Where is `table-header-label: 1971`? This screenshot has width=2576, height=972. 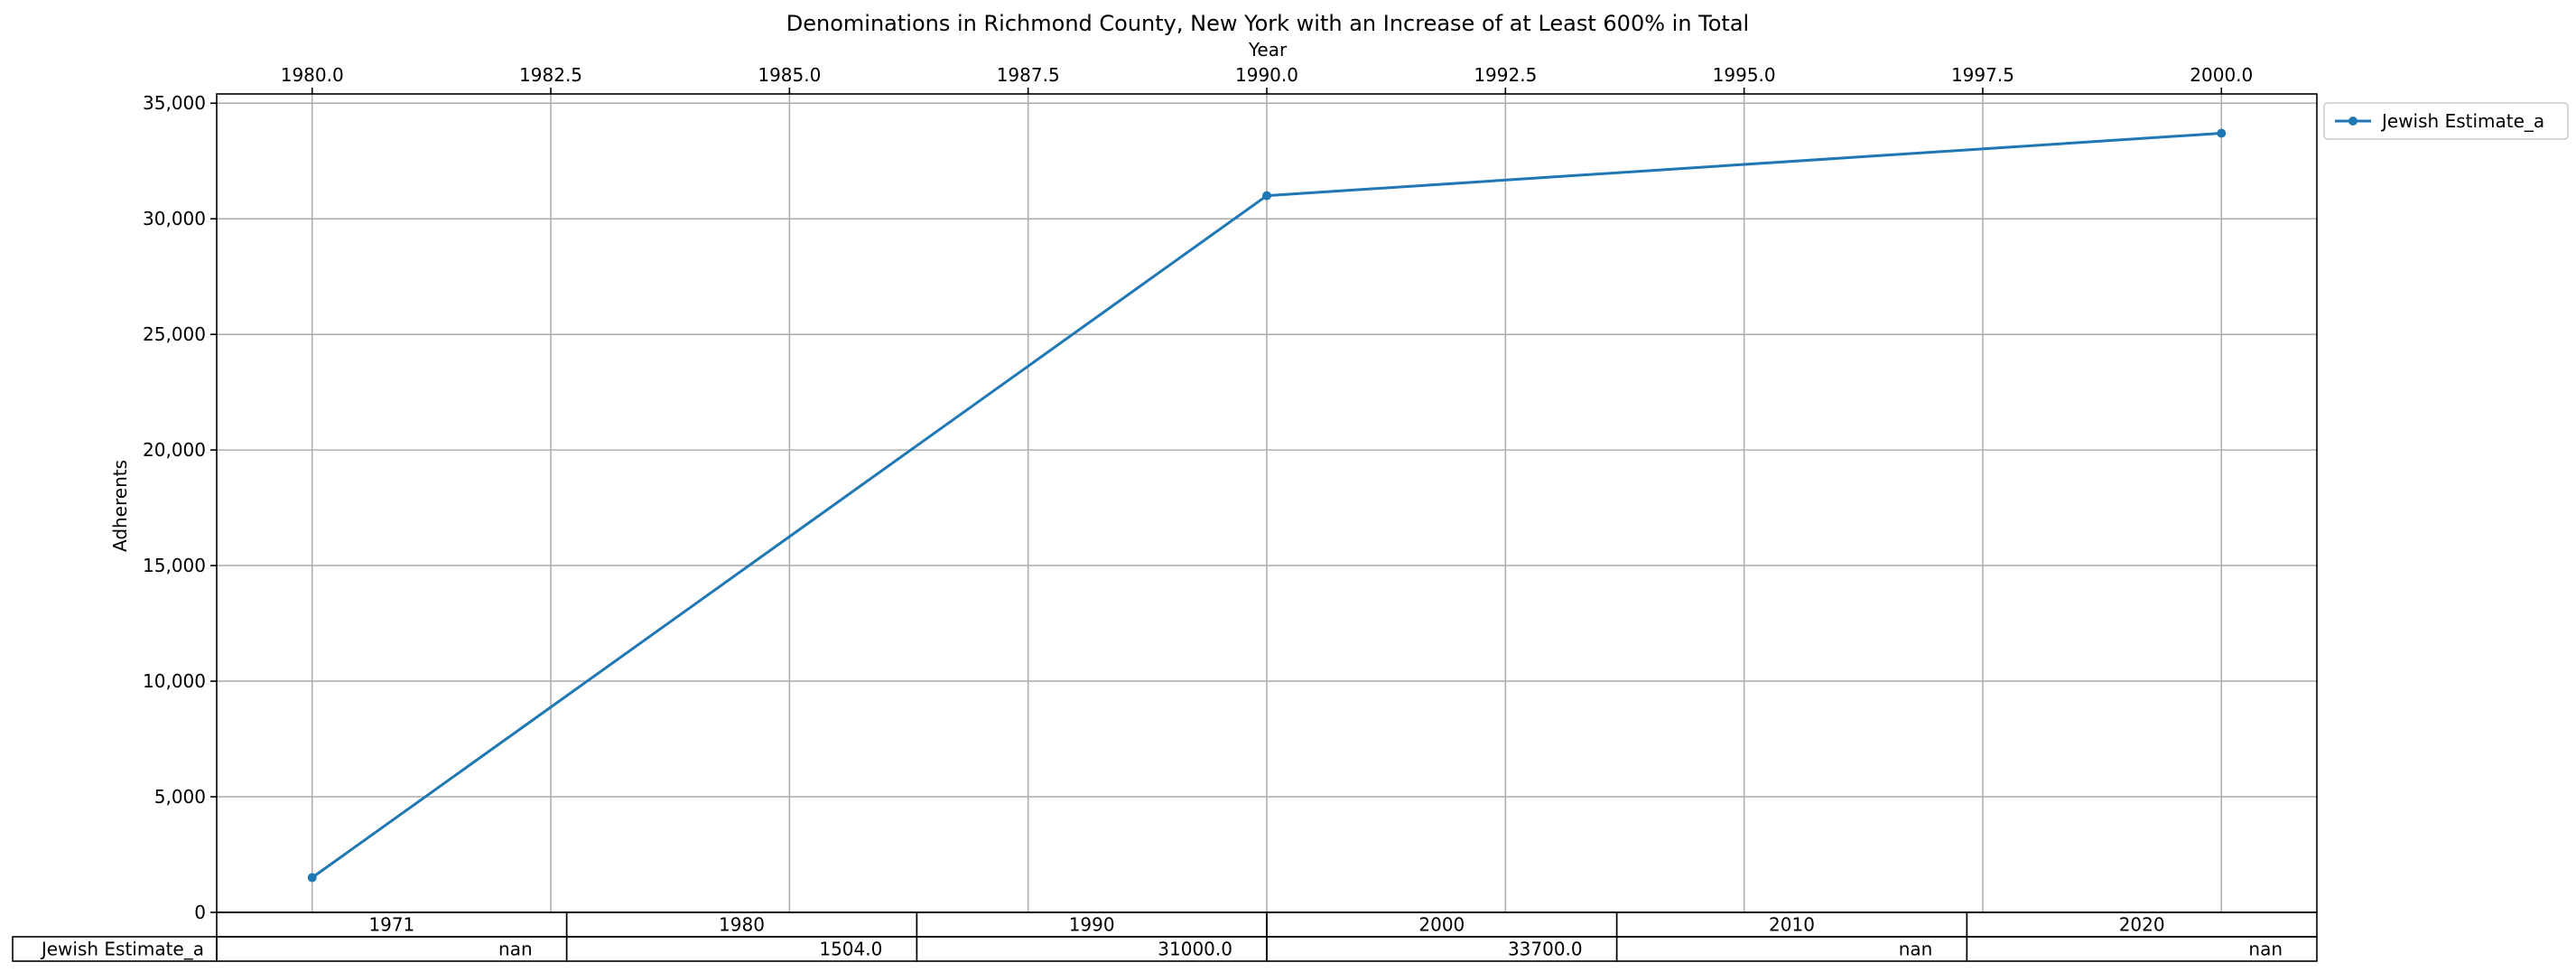 table-header-label: 1971 is located at coordinates (391, 925).